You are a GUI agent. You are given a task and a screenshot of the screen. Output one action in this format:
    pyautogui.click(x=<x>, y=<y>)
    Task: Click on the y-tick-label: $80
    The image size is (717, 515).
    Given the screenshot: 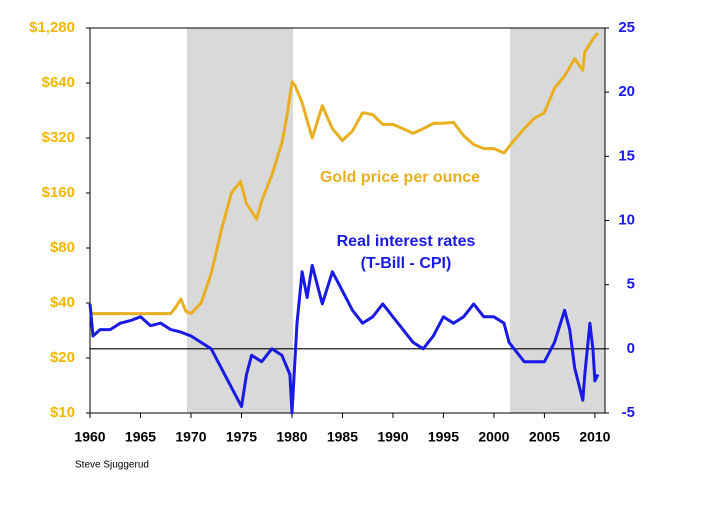 What is the action you would take?
    pyautogui.click(x=62, y=247)
    